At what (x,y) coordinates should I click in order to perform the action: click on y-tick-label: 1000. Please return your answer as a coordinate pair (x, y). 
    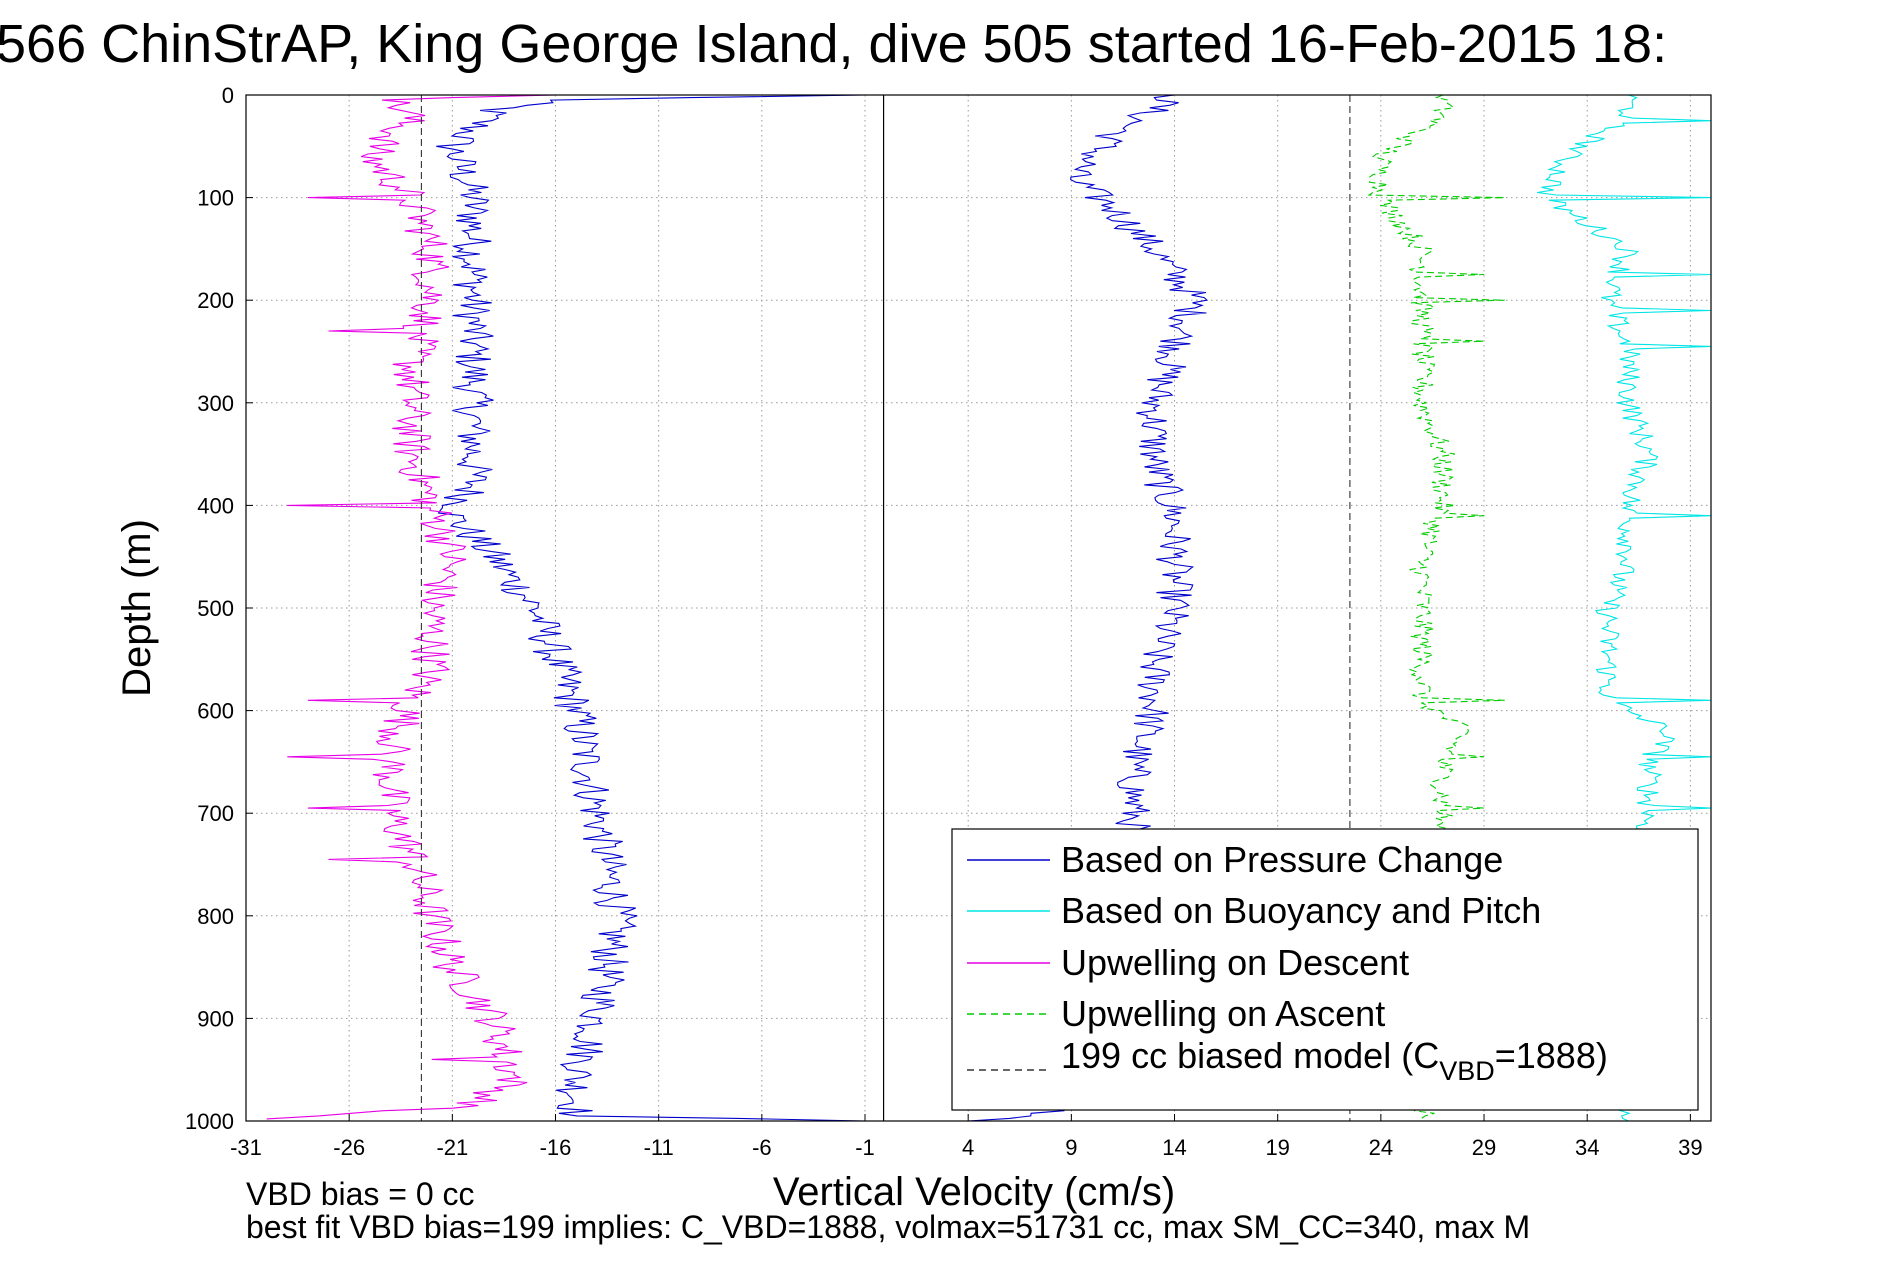
    Looking at the image, I should click on (209, 1121).